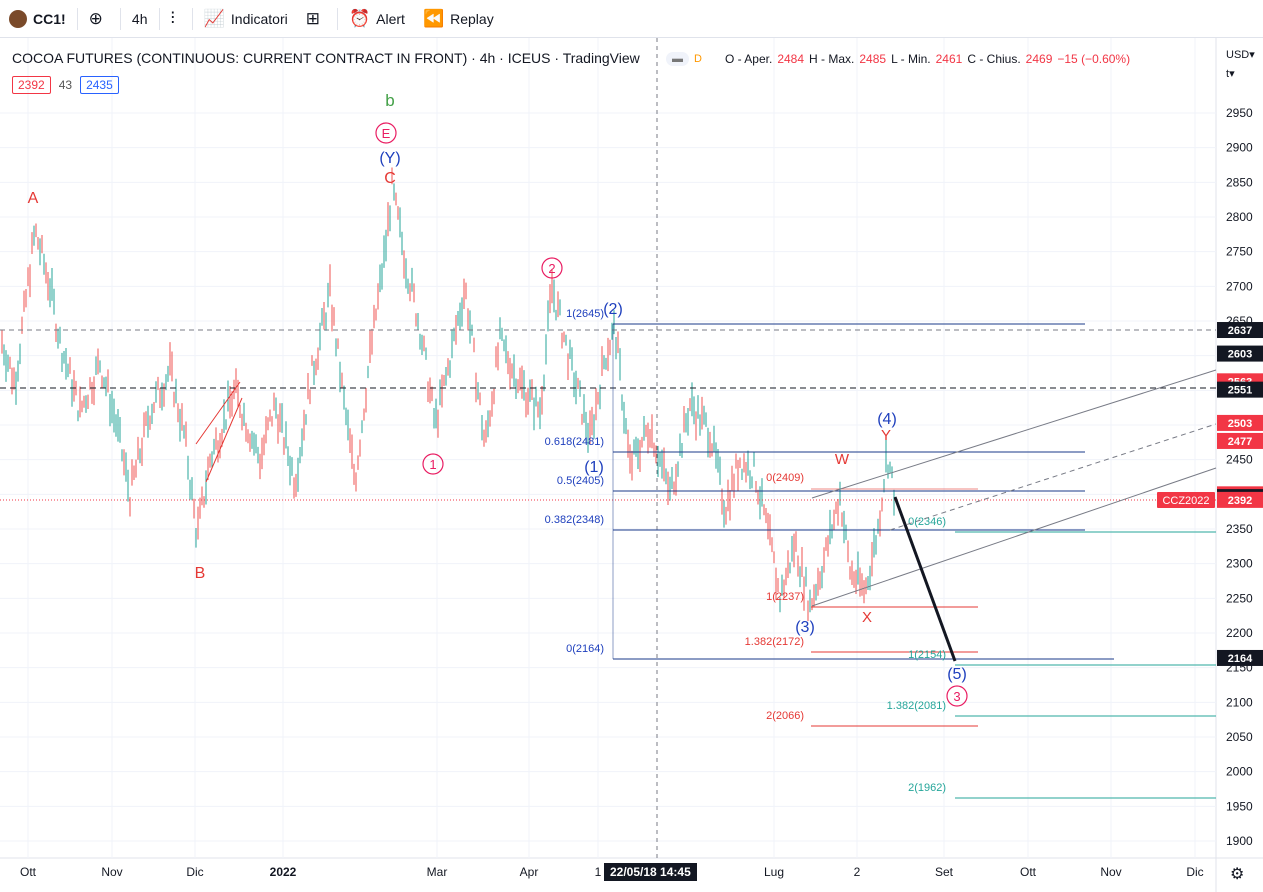  What do you see at coordinates (574, 442) in the screenshot?
I see `fib-label: 0.618(2481)` at bounding box center [574, 442].